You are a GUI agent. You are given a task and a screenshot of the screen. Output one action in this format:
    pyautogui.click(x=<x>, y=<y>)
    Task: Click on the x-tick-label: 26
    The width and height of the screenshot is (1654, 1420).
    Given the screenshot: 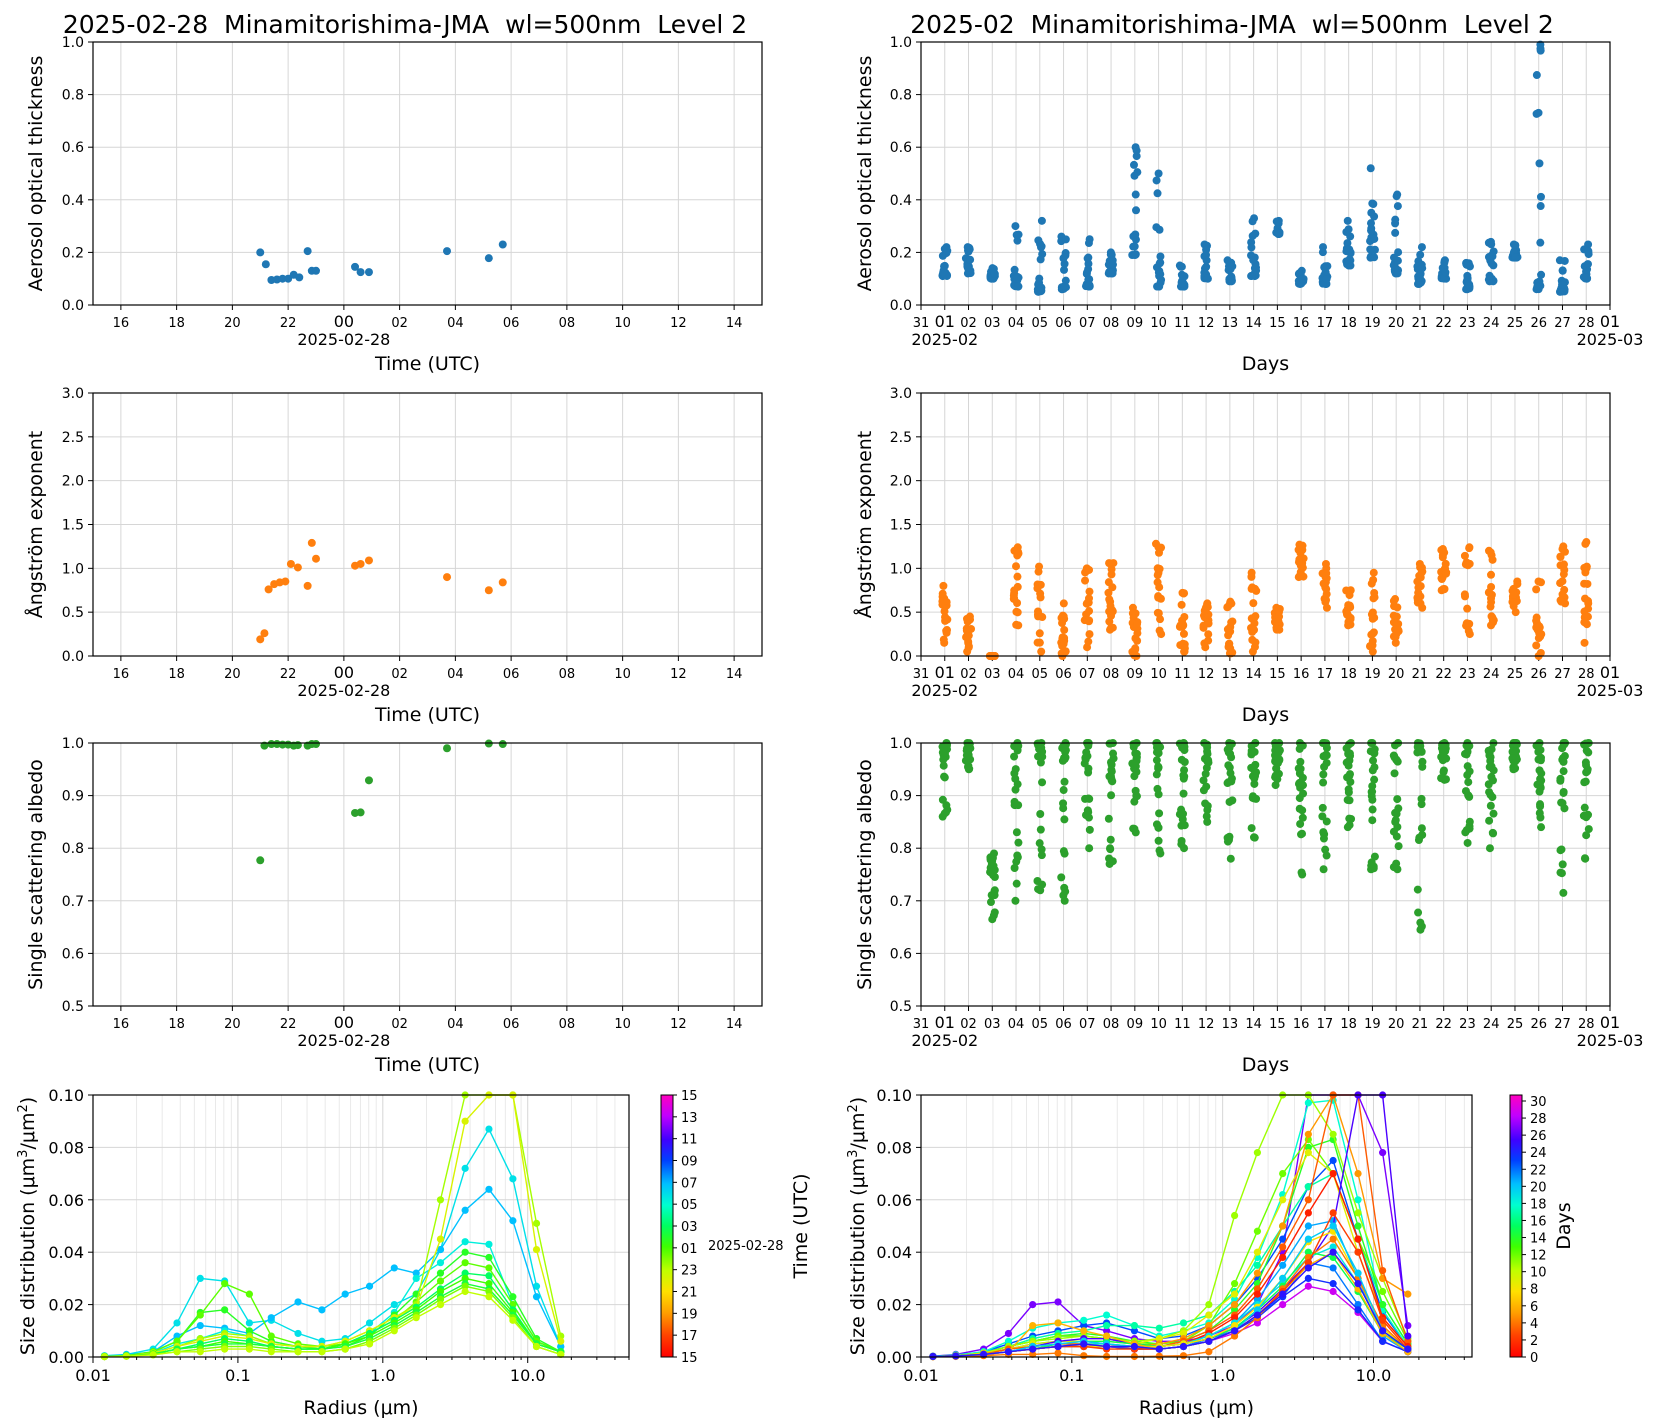 What is the action you would take?
    pyautogui.click(x=1538, y=674)
    